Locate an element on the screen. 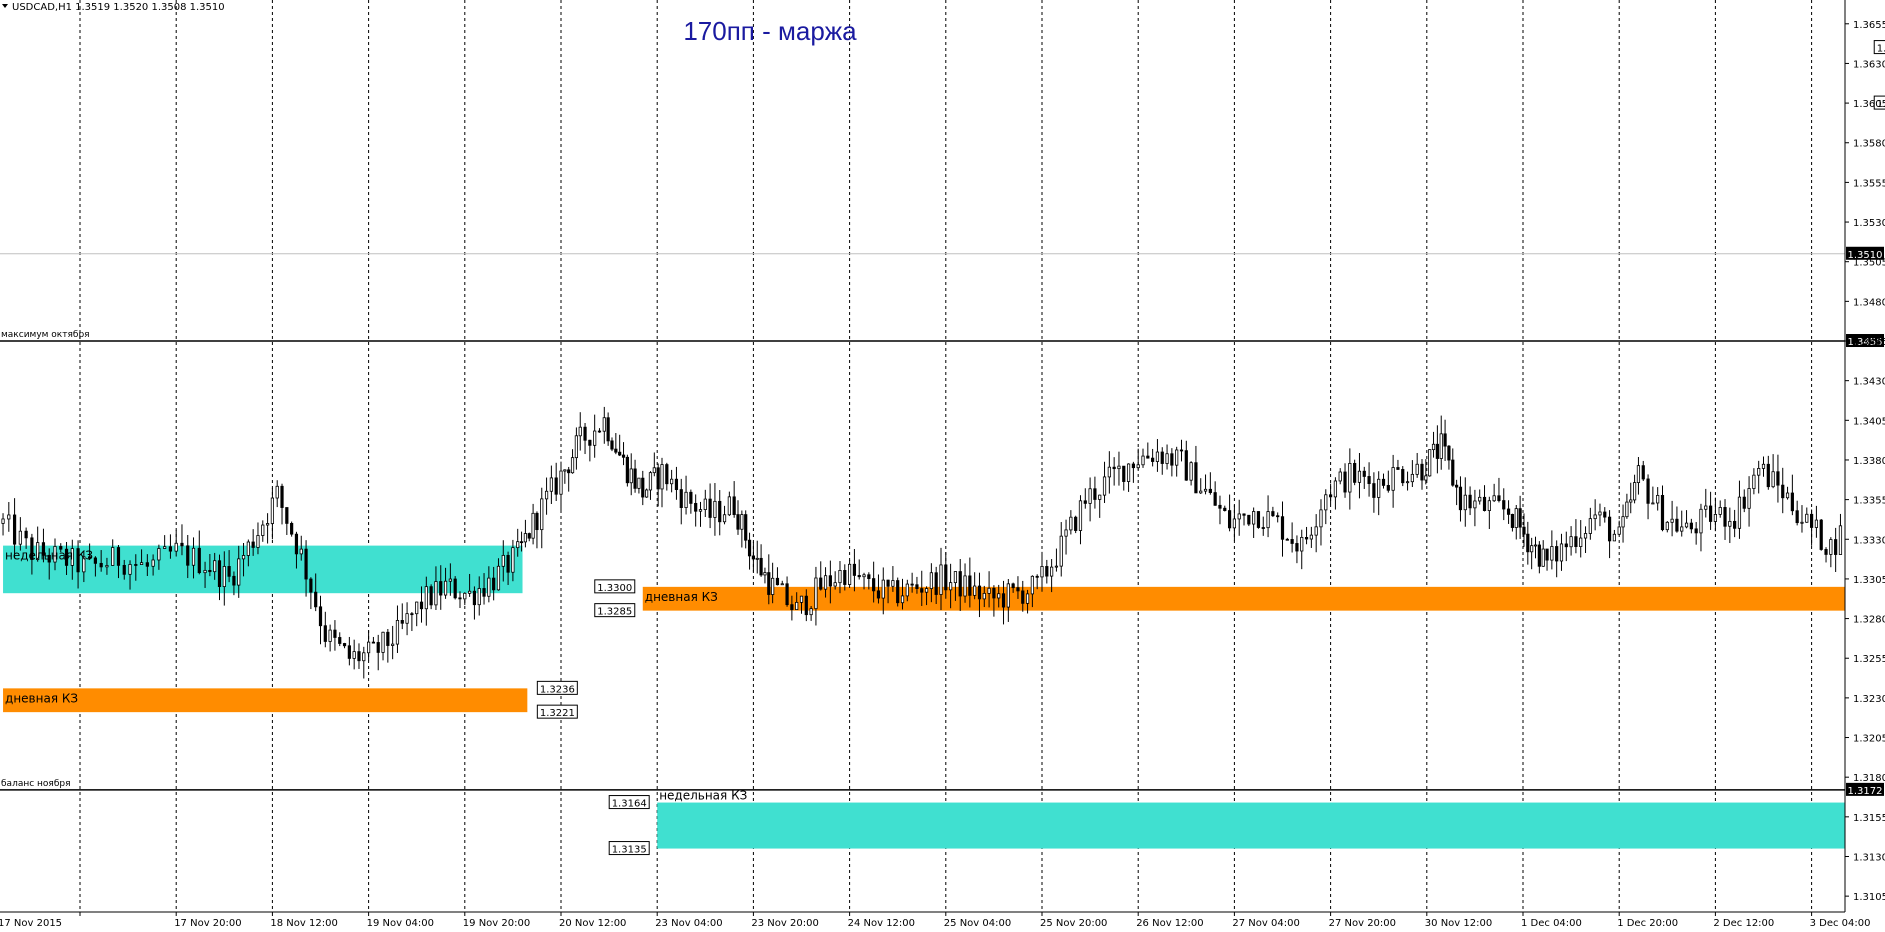 This screenshot has width=1885, height=932. x-tick-label: 19 Nov 20:00 is located at coordinates (496, 923).